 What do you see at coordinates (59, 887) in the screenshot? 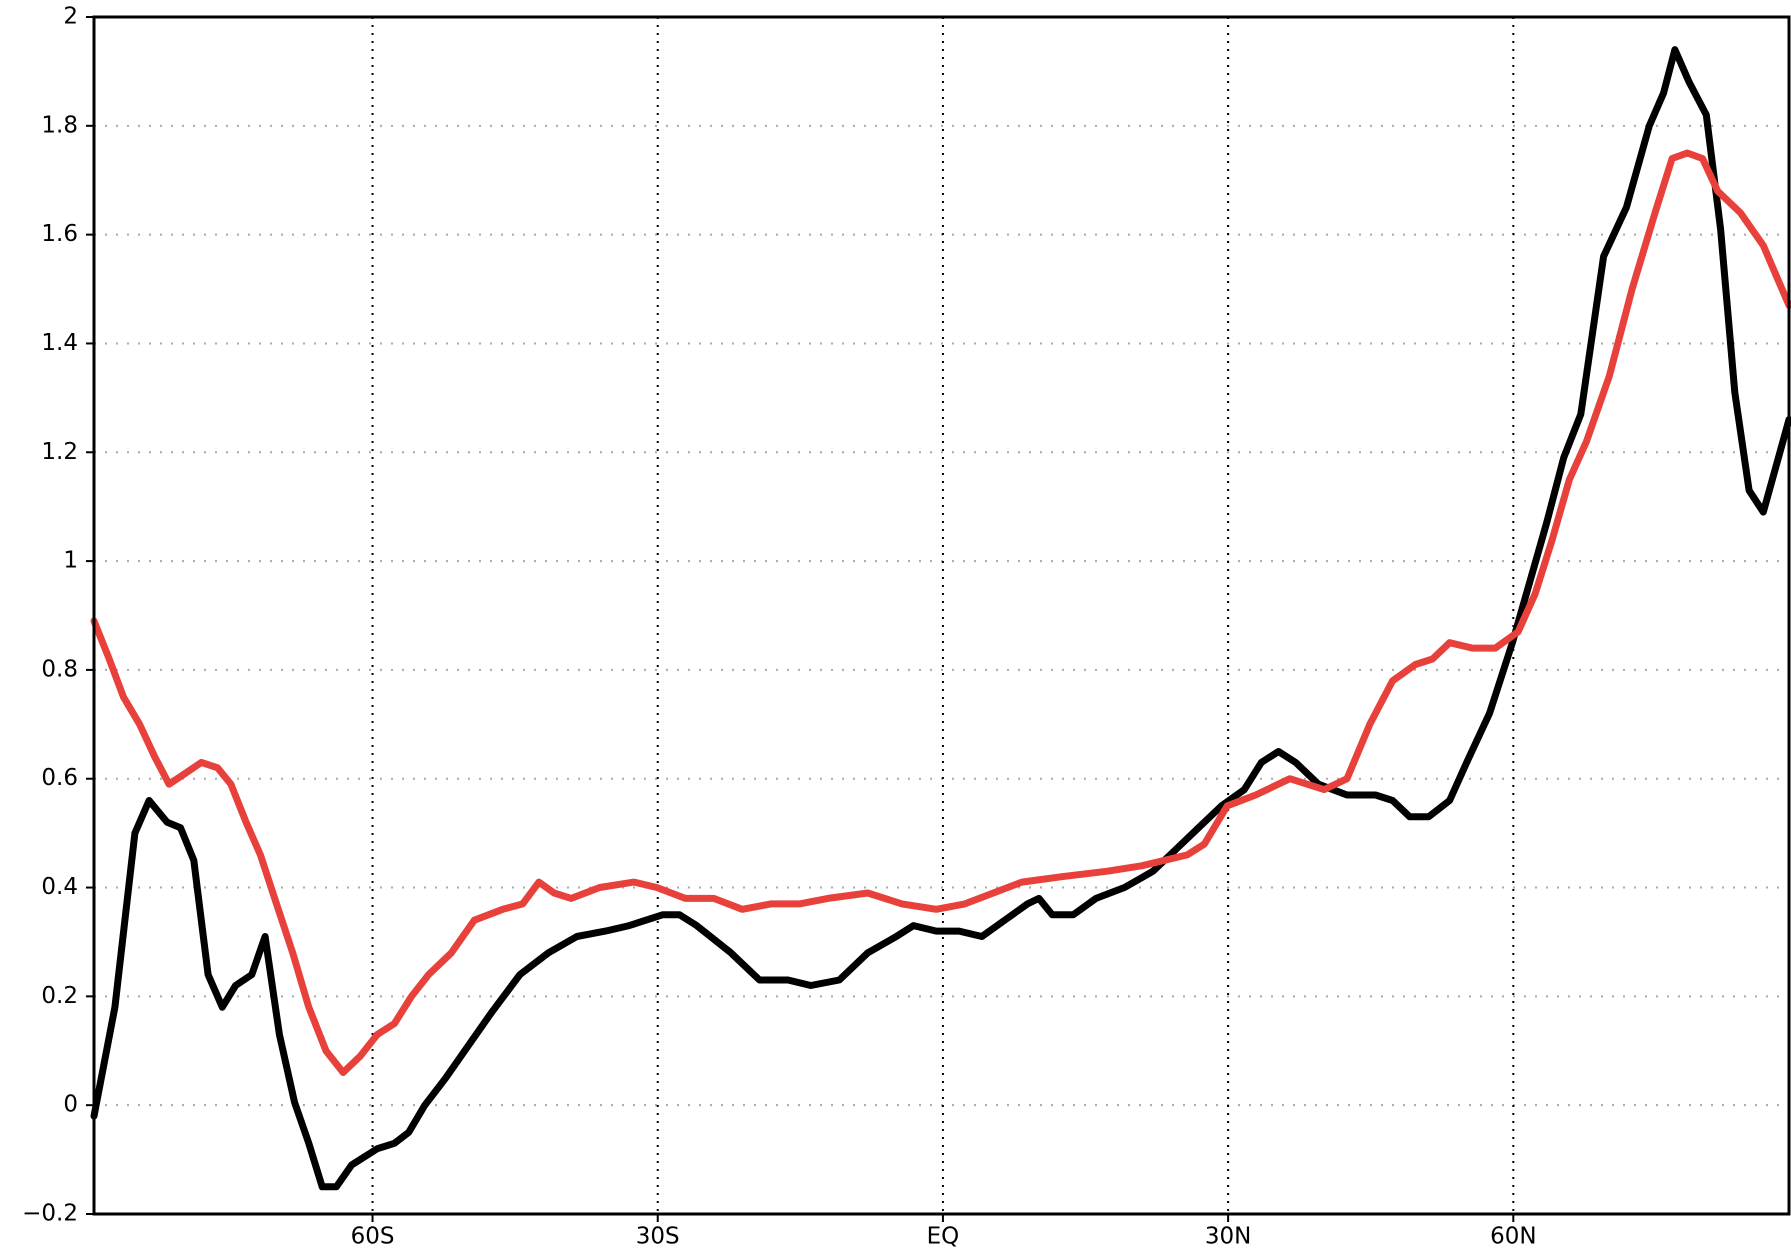
I see `y-tick-label: 0.4` at bounding box center [59, 887].